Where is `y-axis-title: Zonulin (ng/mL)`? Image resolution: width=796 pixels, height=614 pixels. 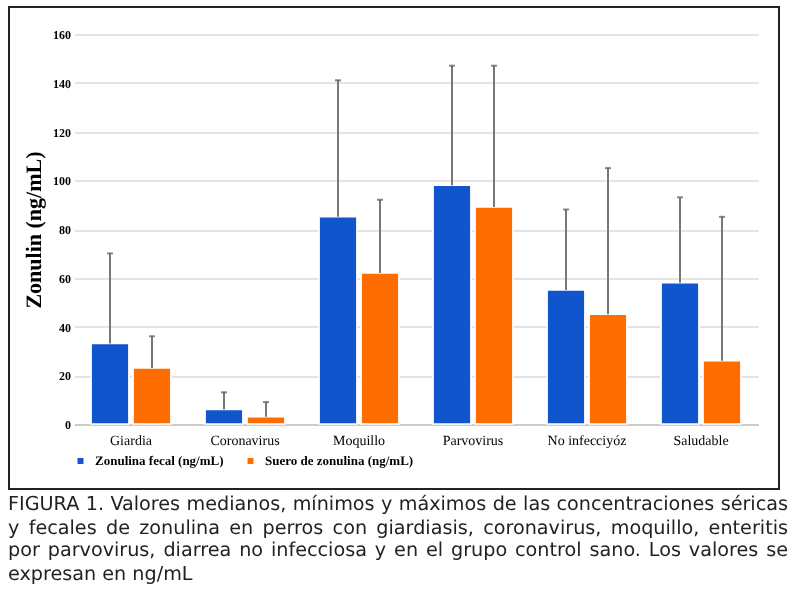 y-axis-title: Zonulin (ng/mL) is located at coordinates (35, 229).